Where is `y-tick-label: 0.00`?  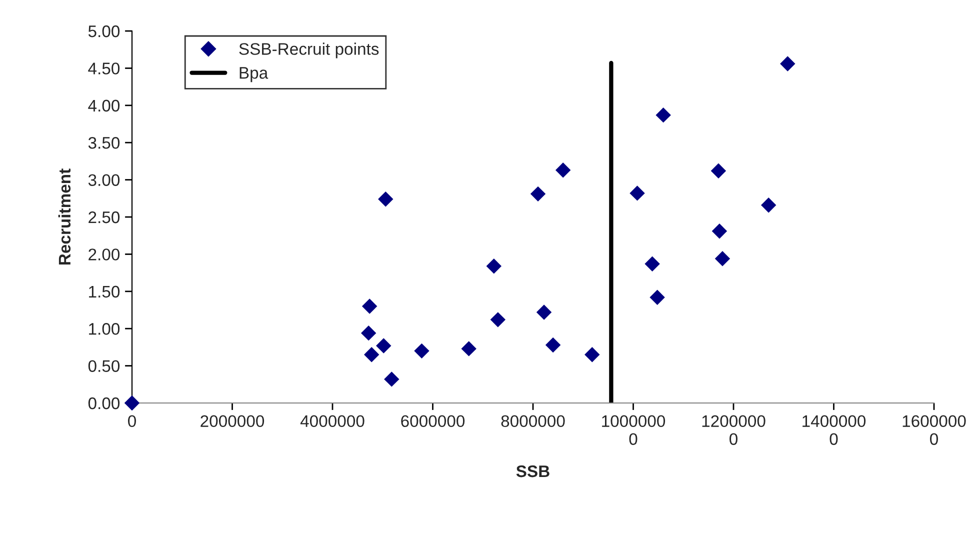 y-tick-label: 0.00 is located at coordinates (104, 403).